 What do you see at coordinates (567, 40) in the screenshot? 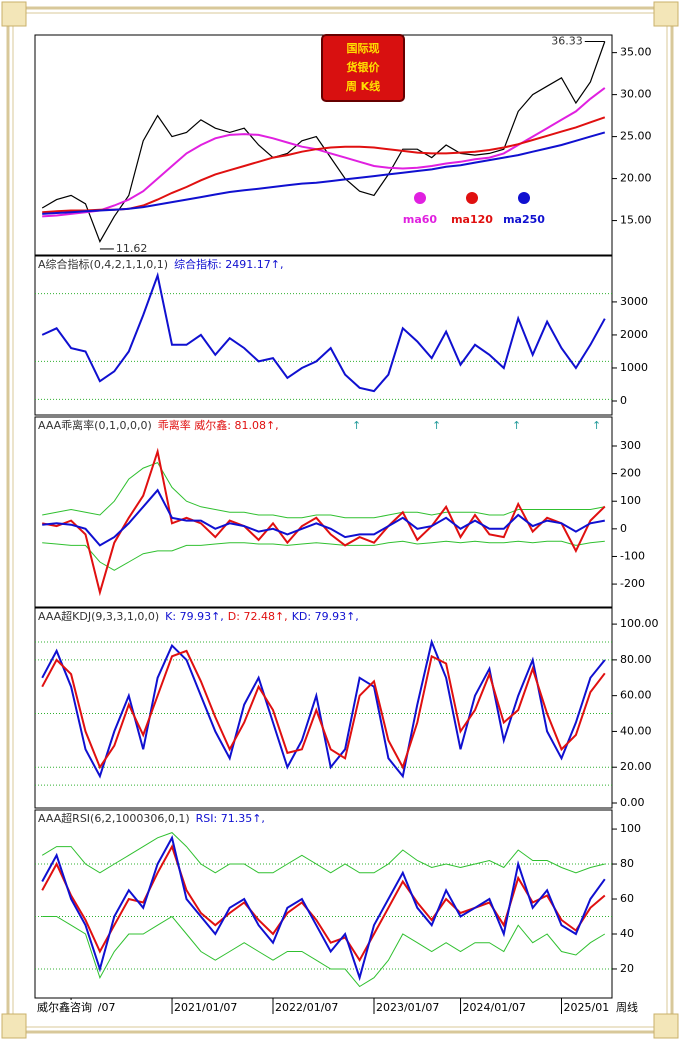
I see `high-label: 36.33` at bounding box center [567, 40].